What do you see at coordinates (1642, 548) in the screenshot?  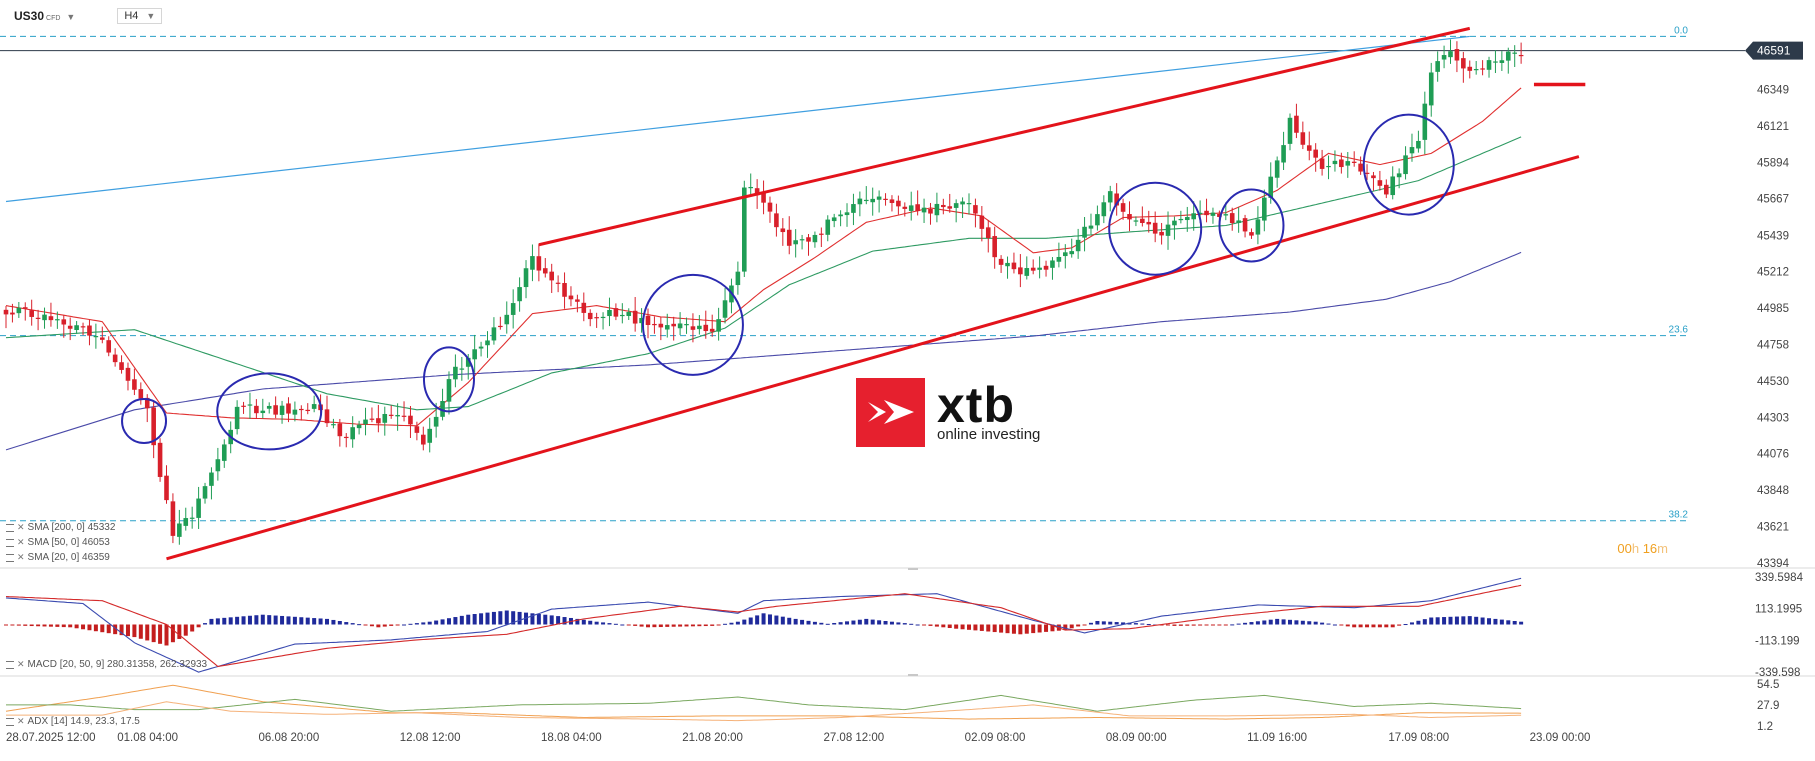 I see `candle-countdown: 00h 16m` at bounding box center [1642, 548].